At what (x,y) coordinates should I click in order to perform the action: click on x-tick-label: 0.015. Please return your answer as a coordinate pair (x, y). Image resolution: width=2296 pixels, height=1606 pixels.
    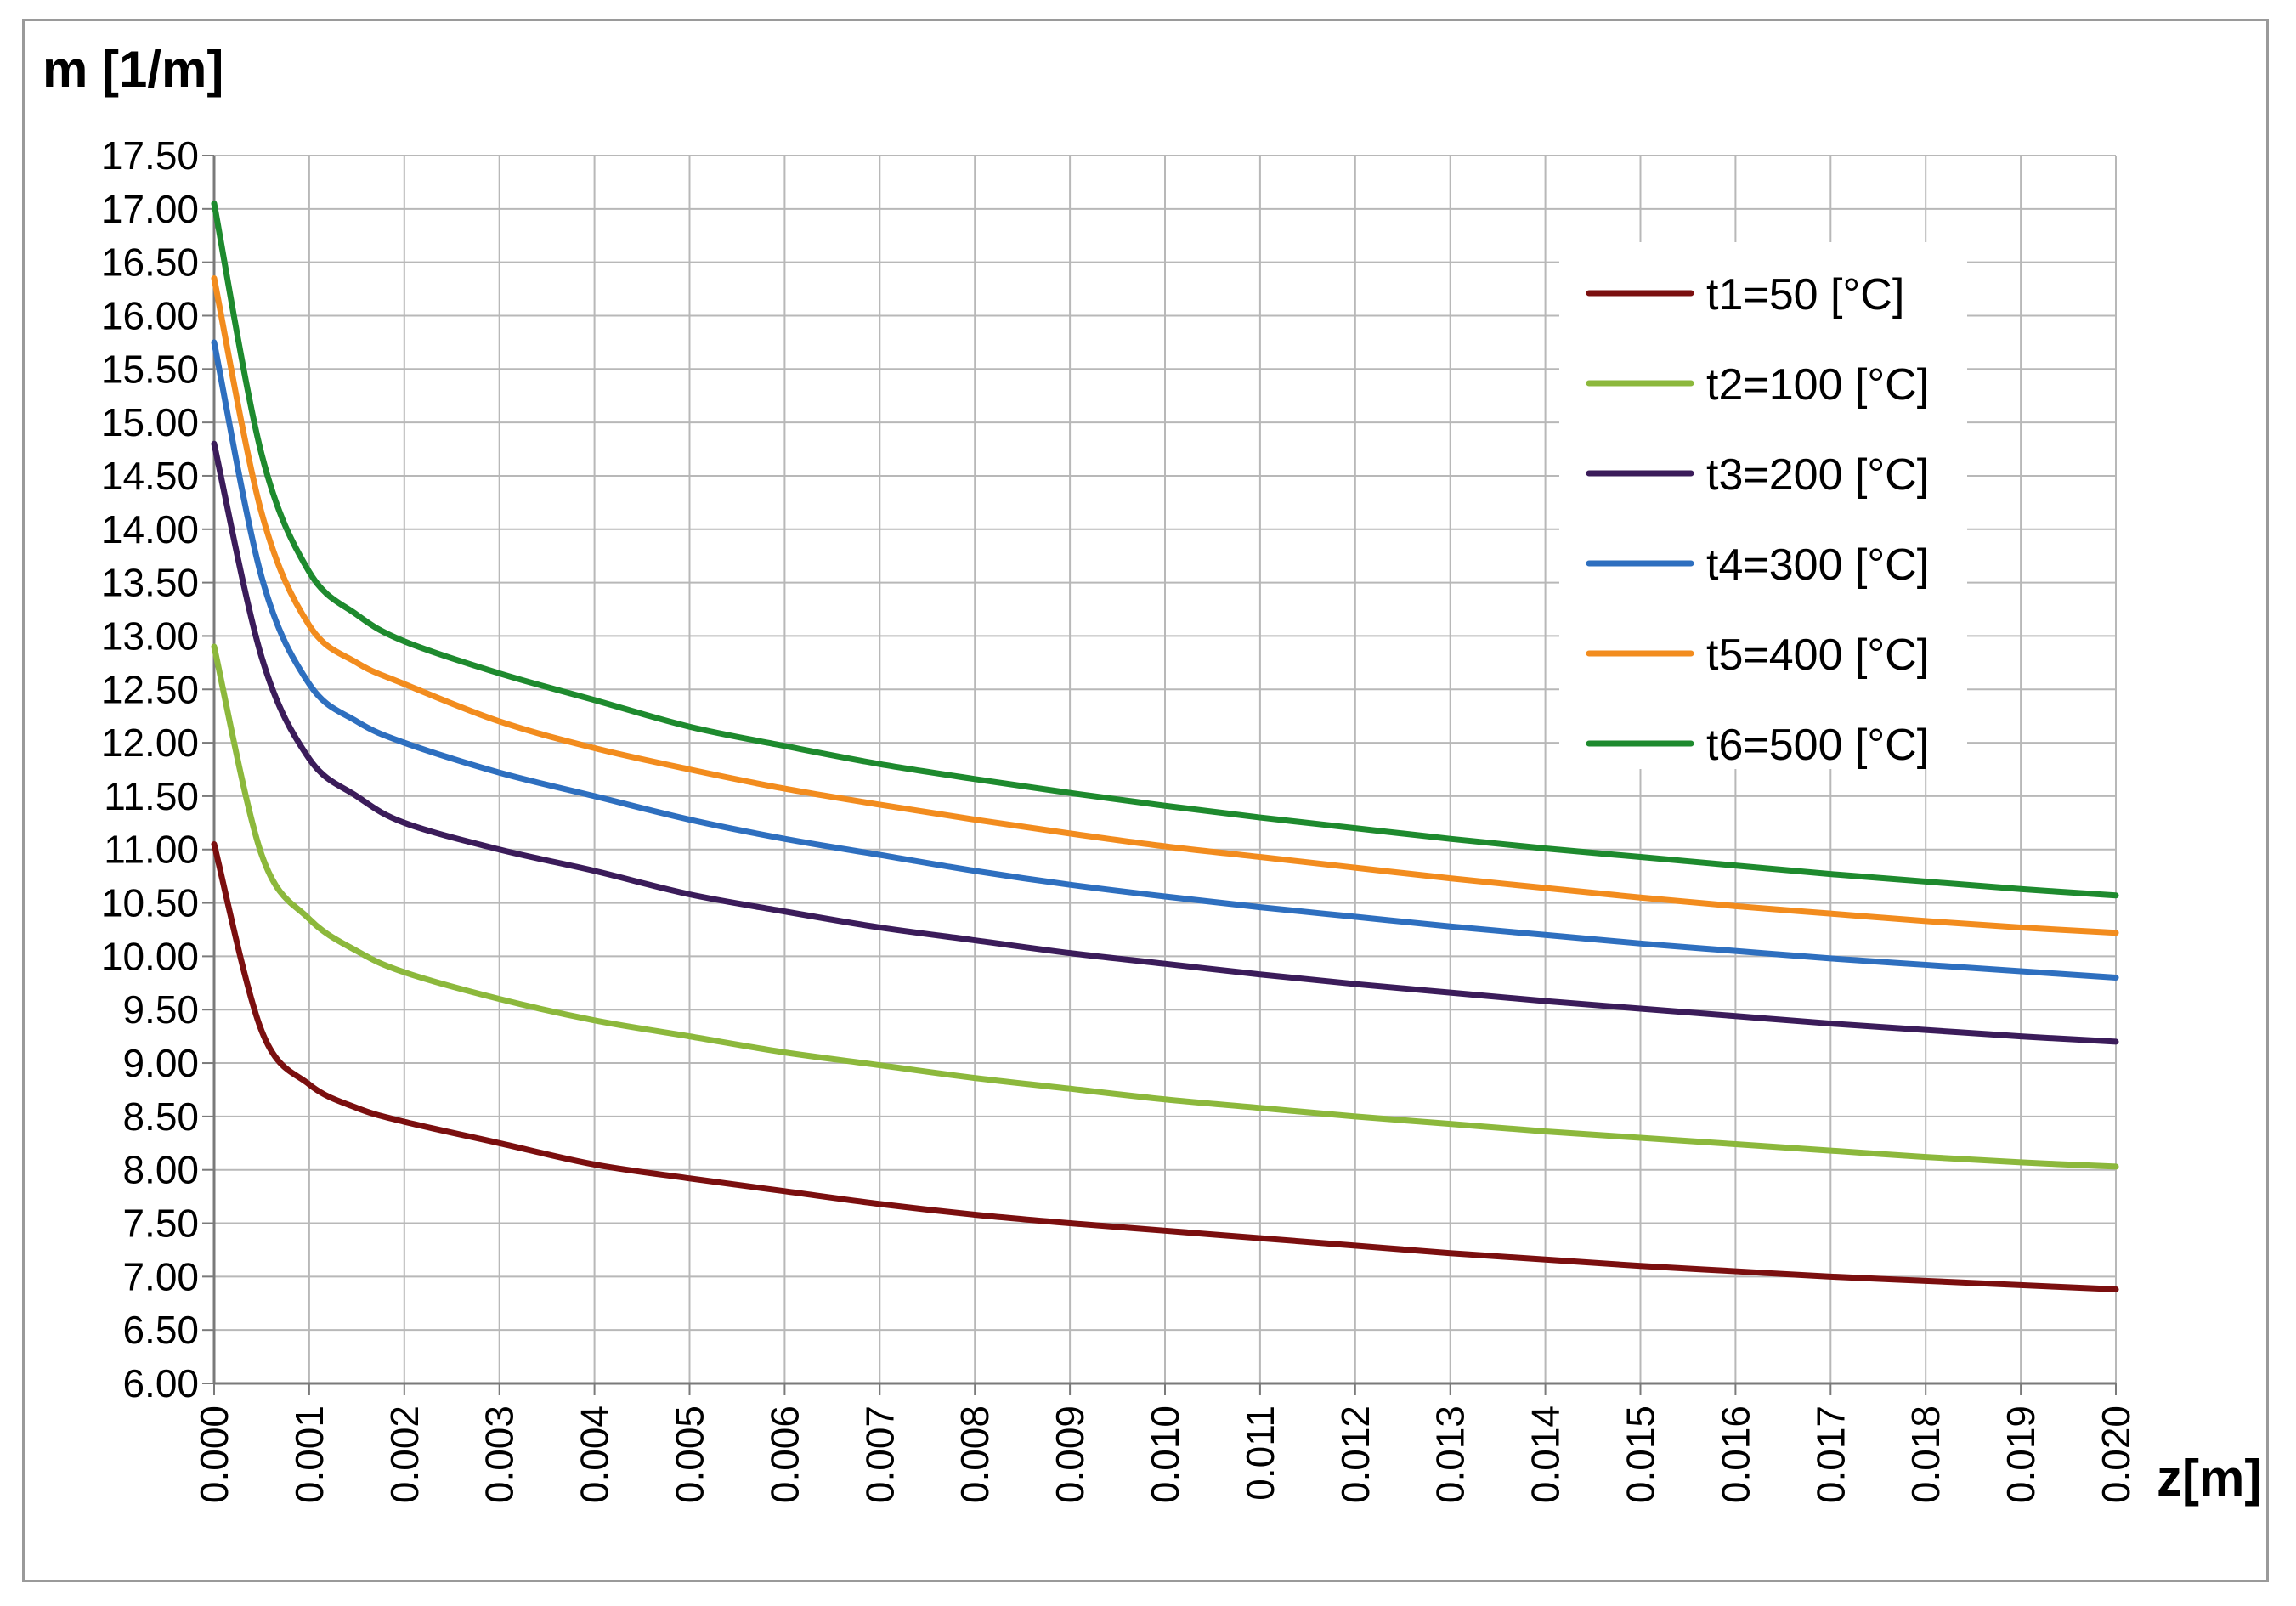
    Looking at the image, I should click on (1641, 1454).